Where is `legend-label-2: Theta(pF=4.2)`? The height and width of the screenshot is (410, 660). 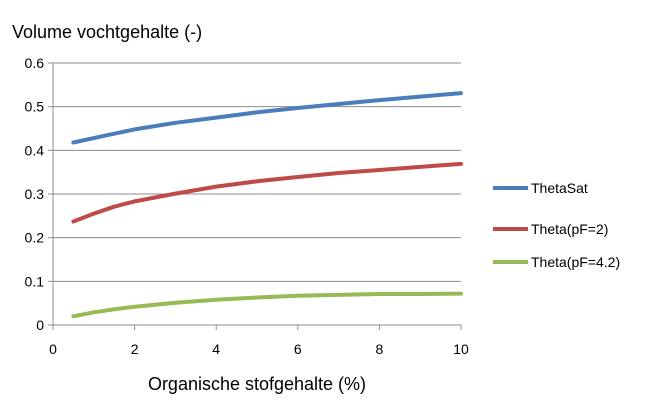
legend-label-2: Theta(pF=4.2) is located at coordinates (575, 262).